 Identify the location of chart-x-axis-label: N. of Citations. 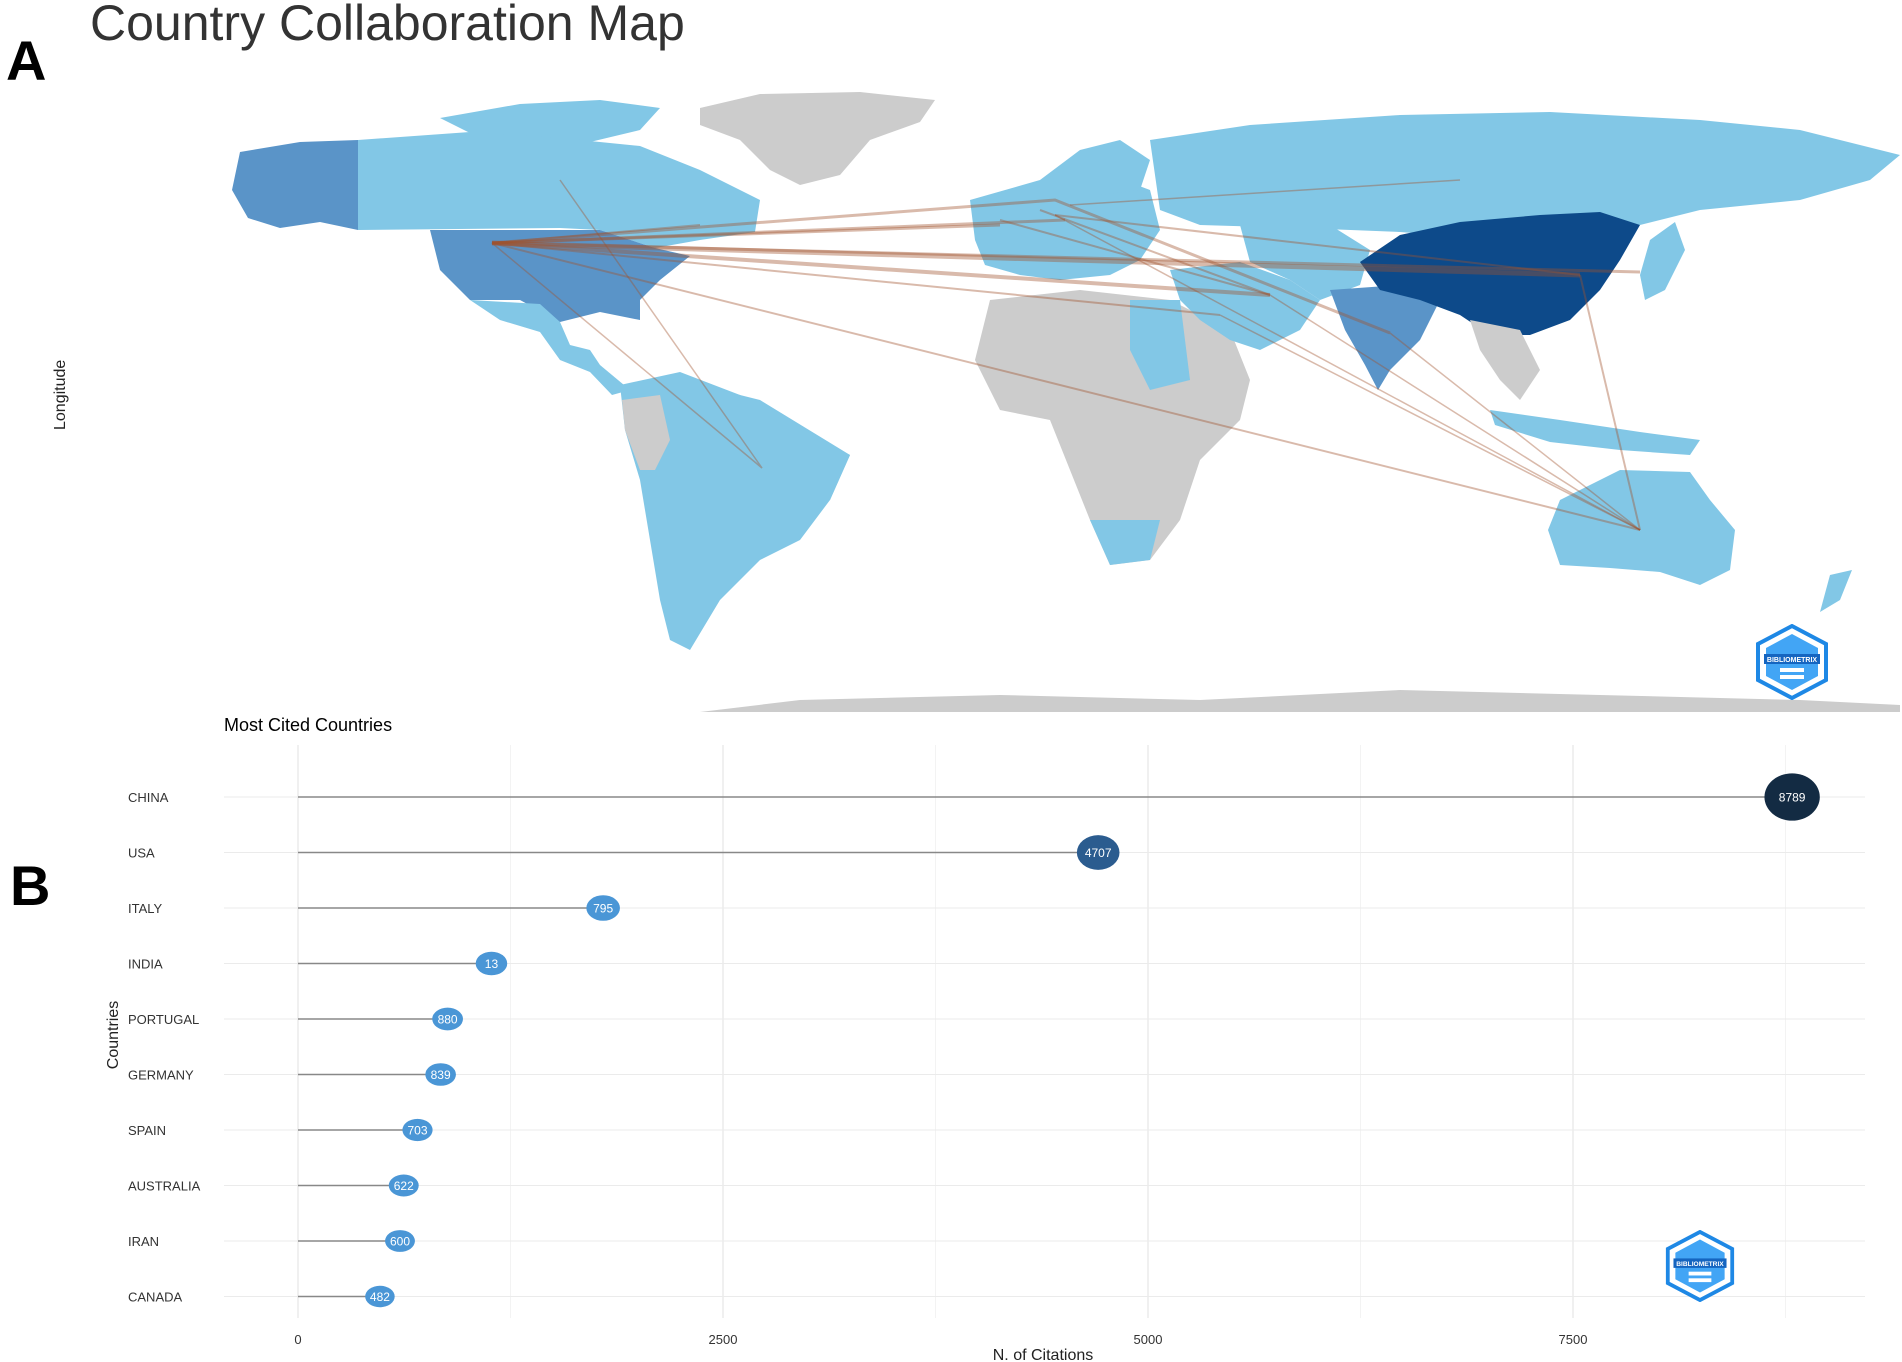
(1043, 1354).